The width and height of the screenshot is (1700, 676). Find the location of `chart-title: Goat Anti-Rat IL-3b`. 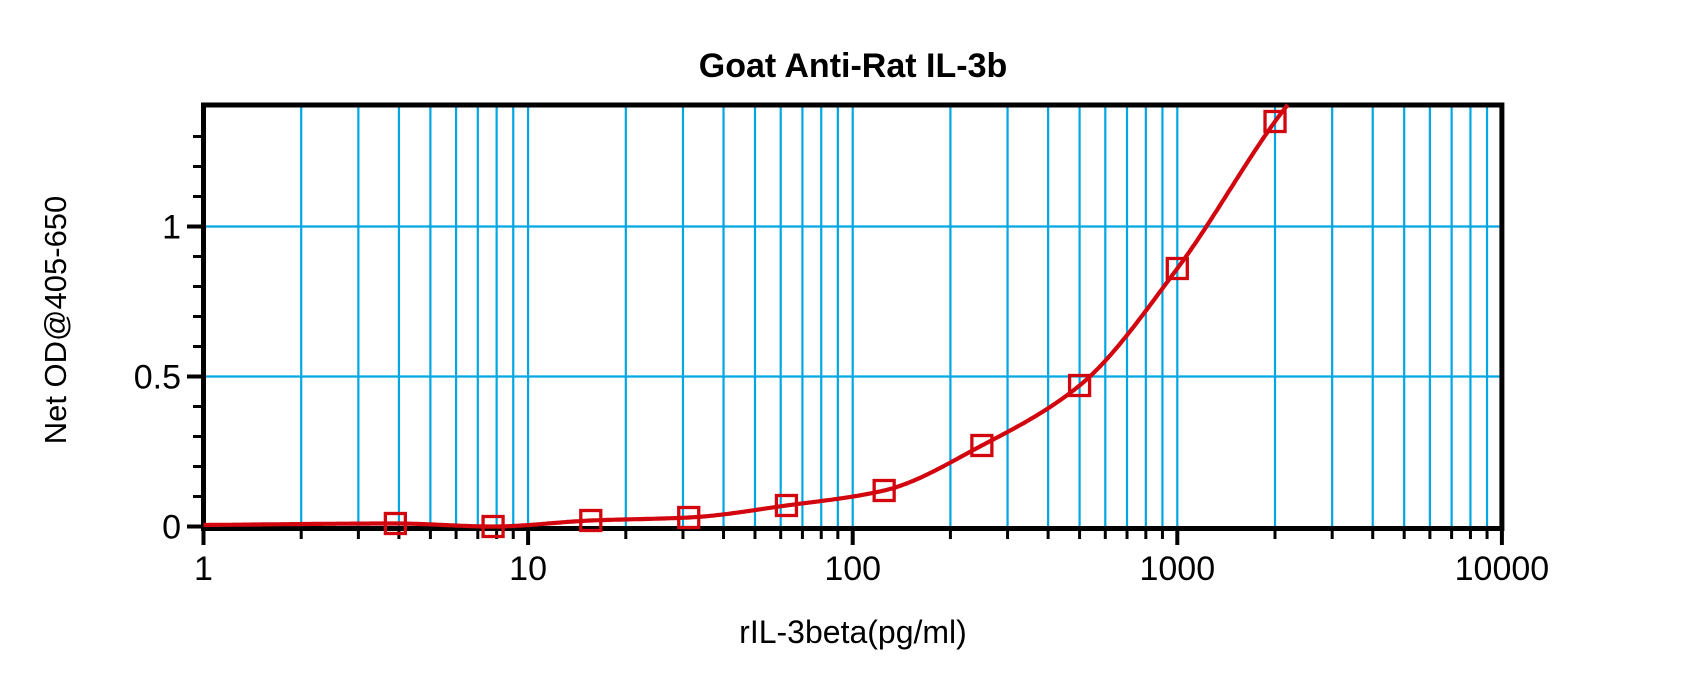

chart-title: Goat Anti-Rat IL-3b is located at coordinates (853, 66).